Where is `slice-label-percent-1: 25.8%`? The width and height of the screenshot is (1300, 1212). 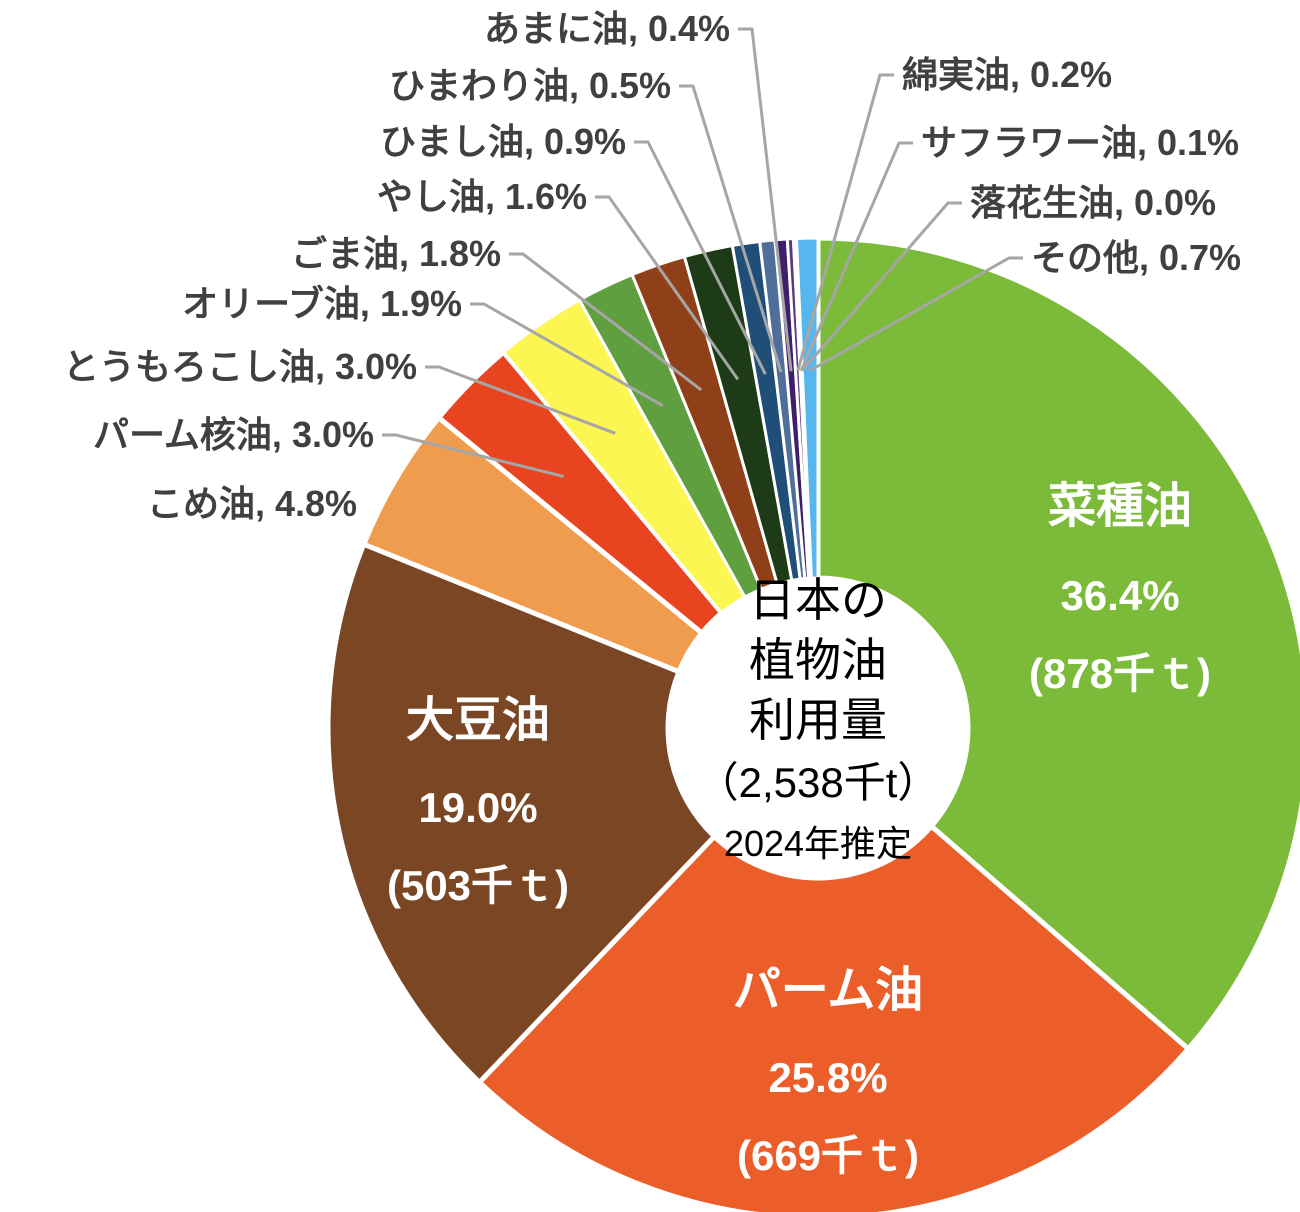
slice-label-percent-1: 25.8% is located at coordinates (827, 1077).